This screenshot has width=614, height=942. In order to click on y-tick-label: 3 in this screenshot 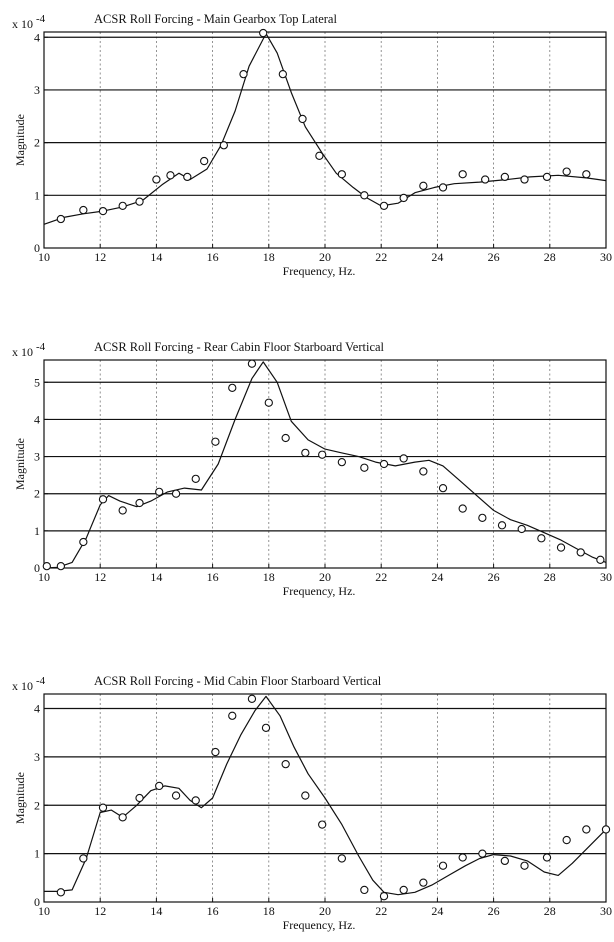, I will do `click(37, 90)`.